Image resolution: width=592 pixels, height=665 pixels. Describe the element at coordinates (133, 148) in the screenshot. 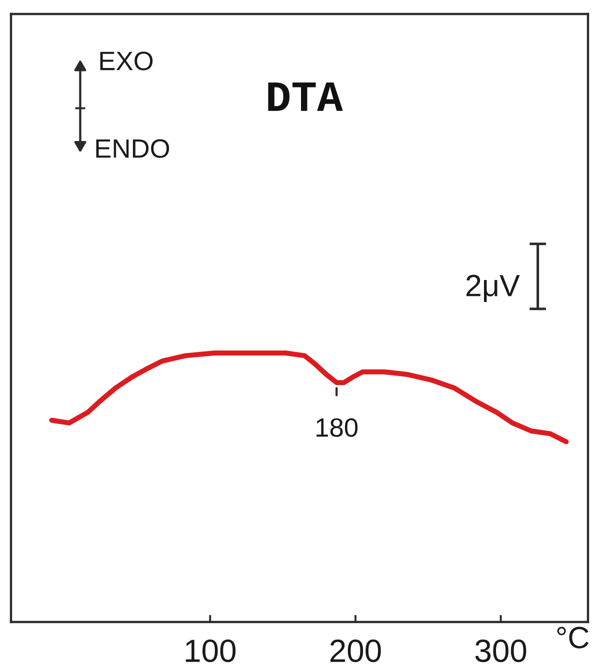

I see `text: ENDO` at that location.